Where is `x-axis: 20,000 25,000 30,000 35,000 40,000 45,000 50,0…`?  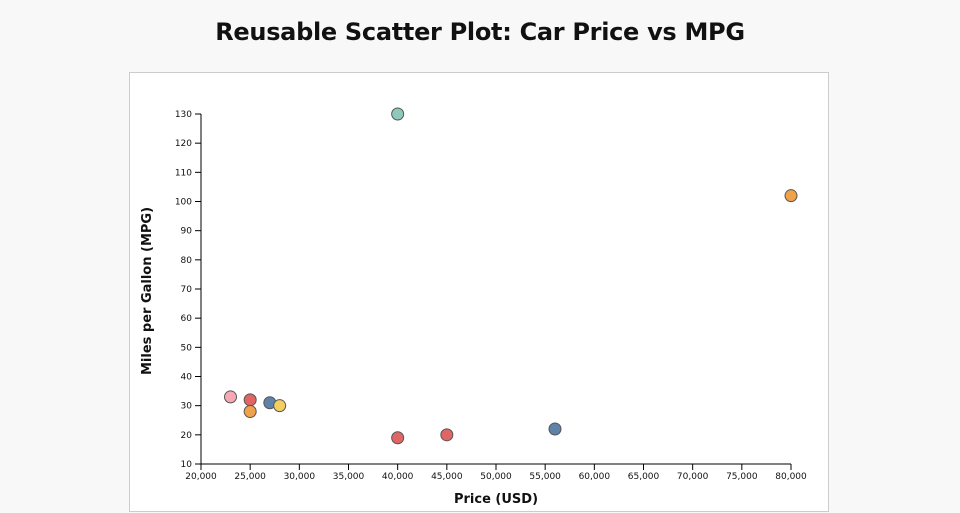 x-axis: 20,000 25,000 30,000 35,000 40,000 45,000 50,0… is located at coordinates (496, 472).